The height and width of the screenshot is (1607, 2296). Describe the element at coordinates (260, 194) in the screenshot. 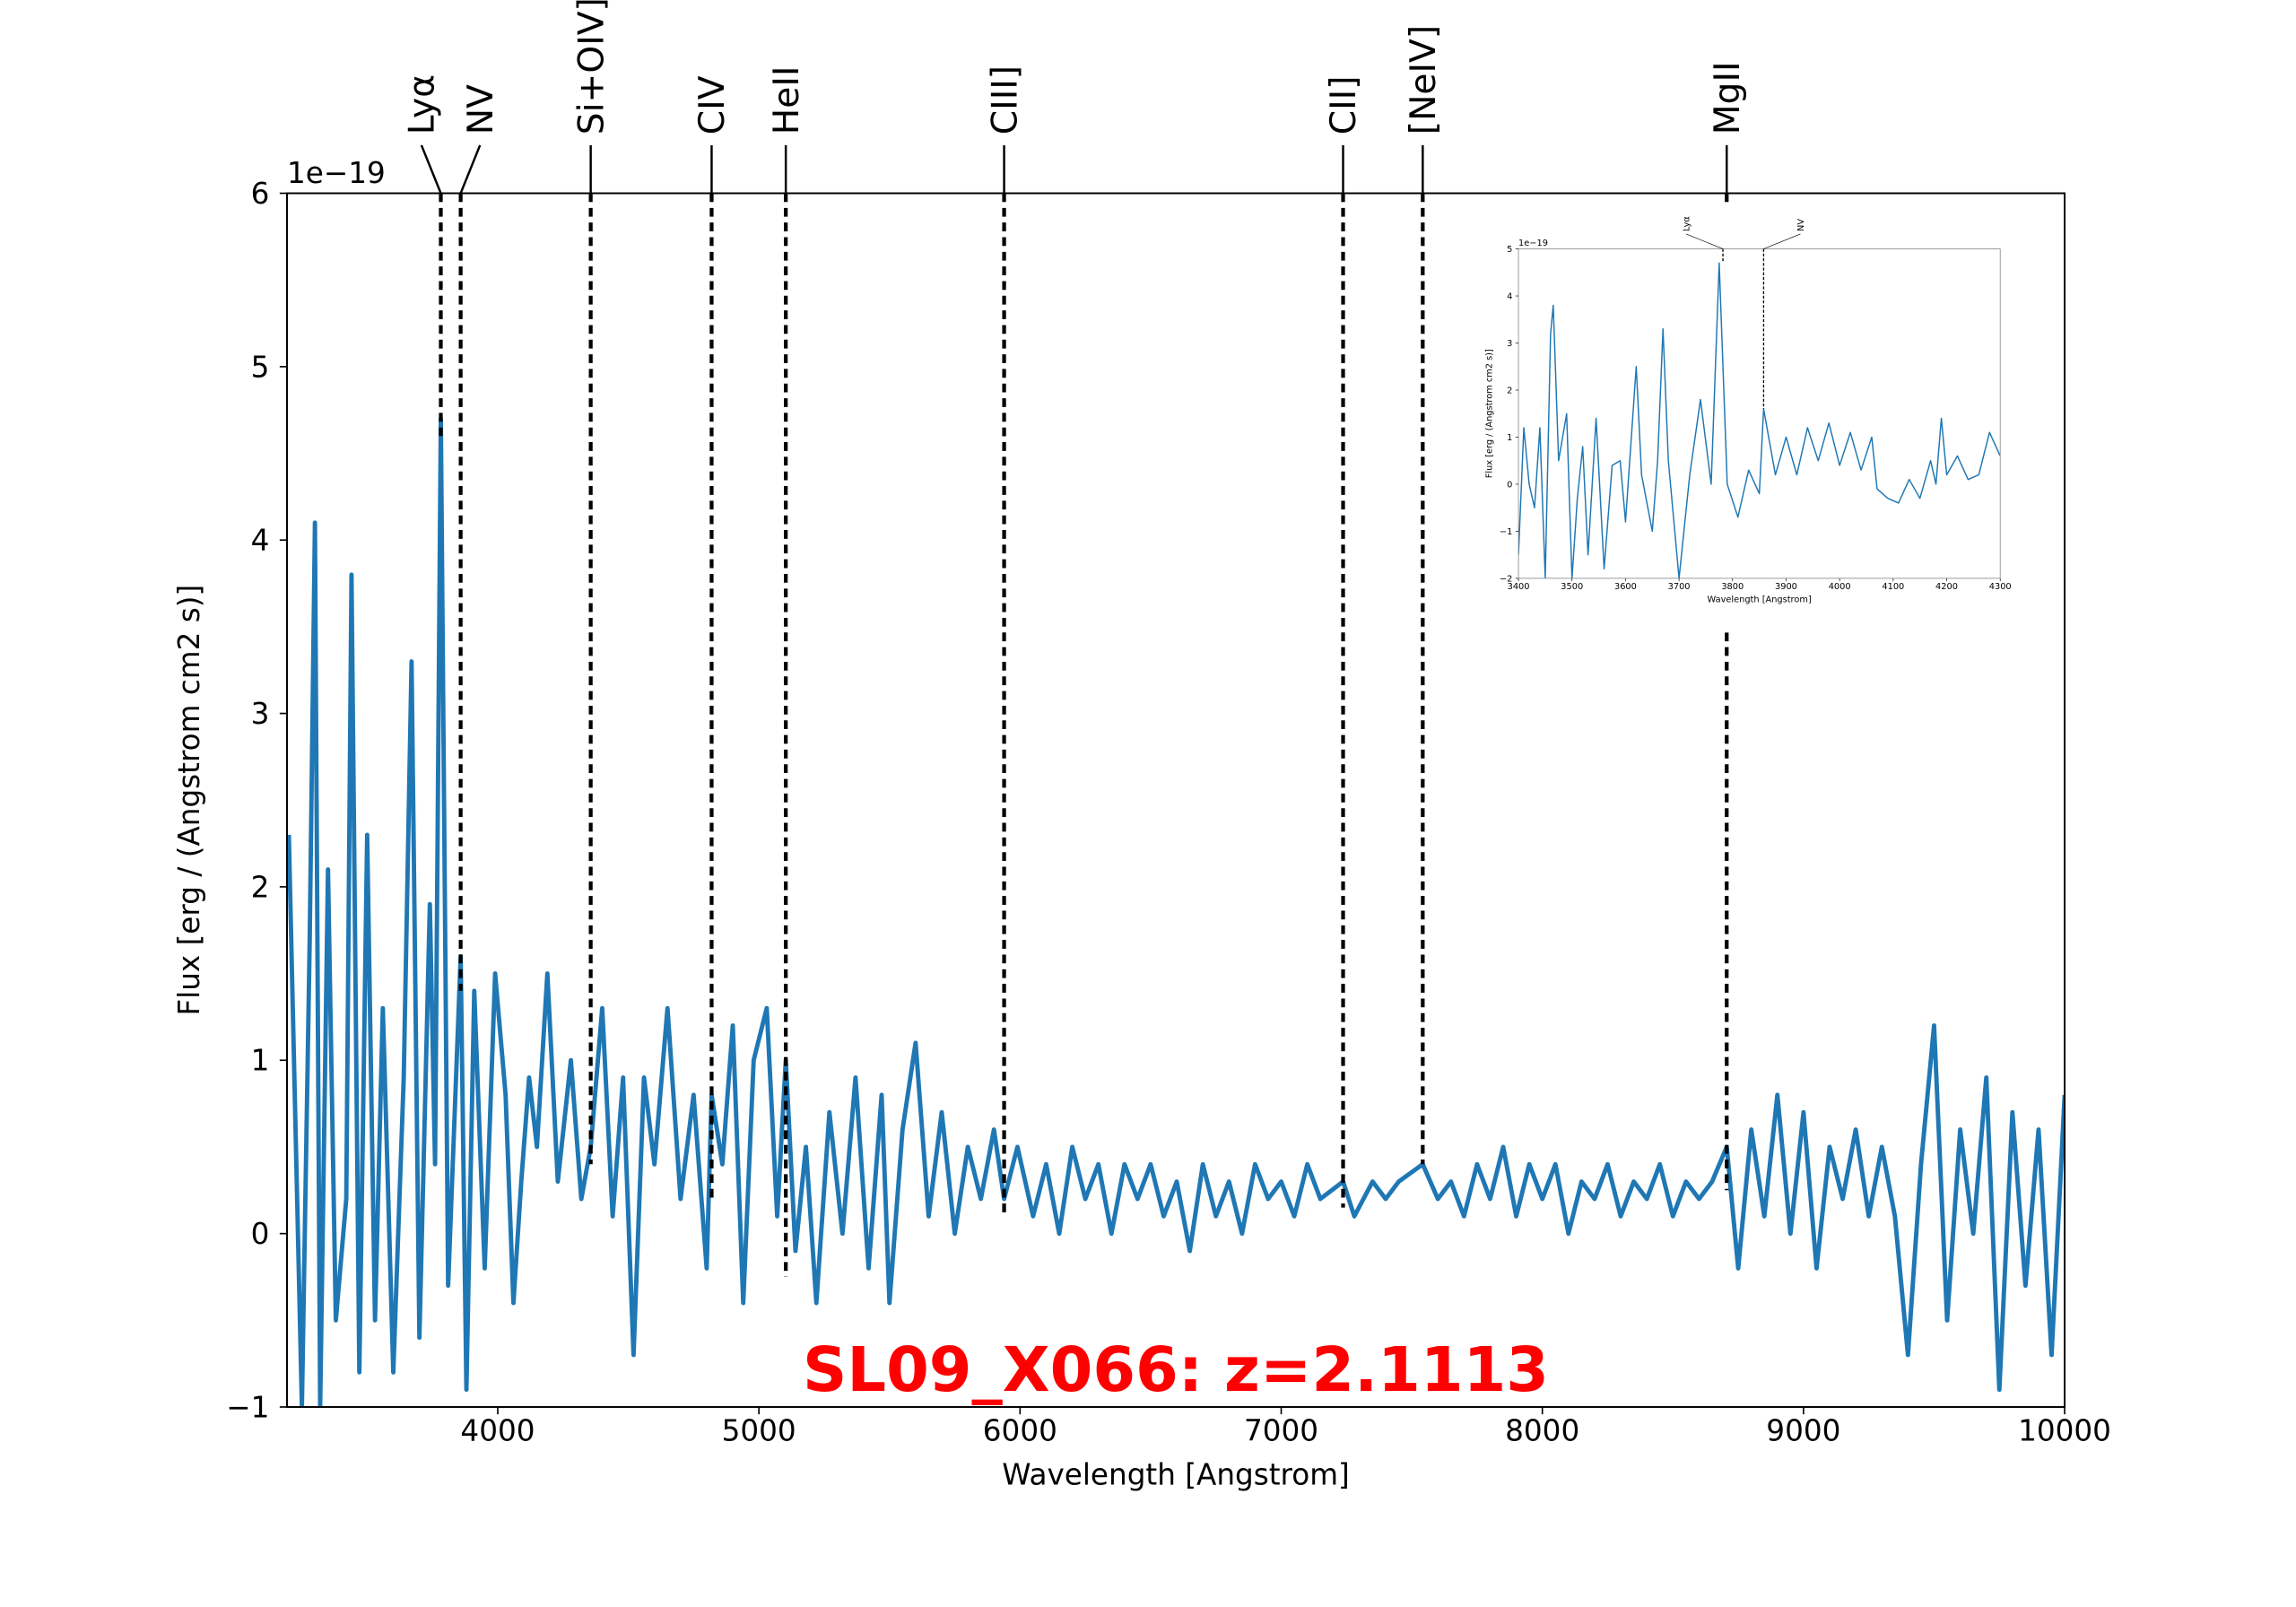

I see `y-tick-label: 6` at that location.